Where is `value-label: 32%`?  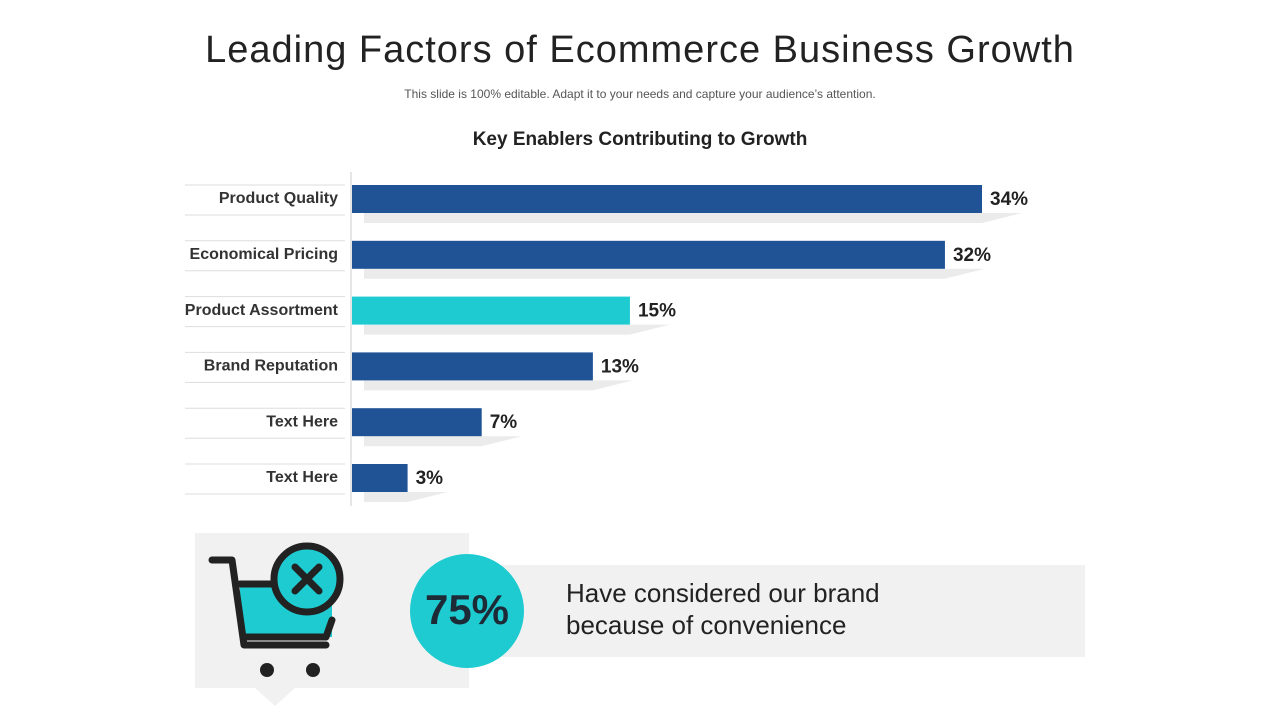 value-label: 32% is located at coordinates (972, 255).